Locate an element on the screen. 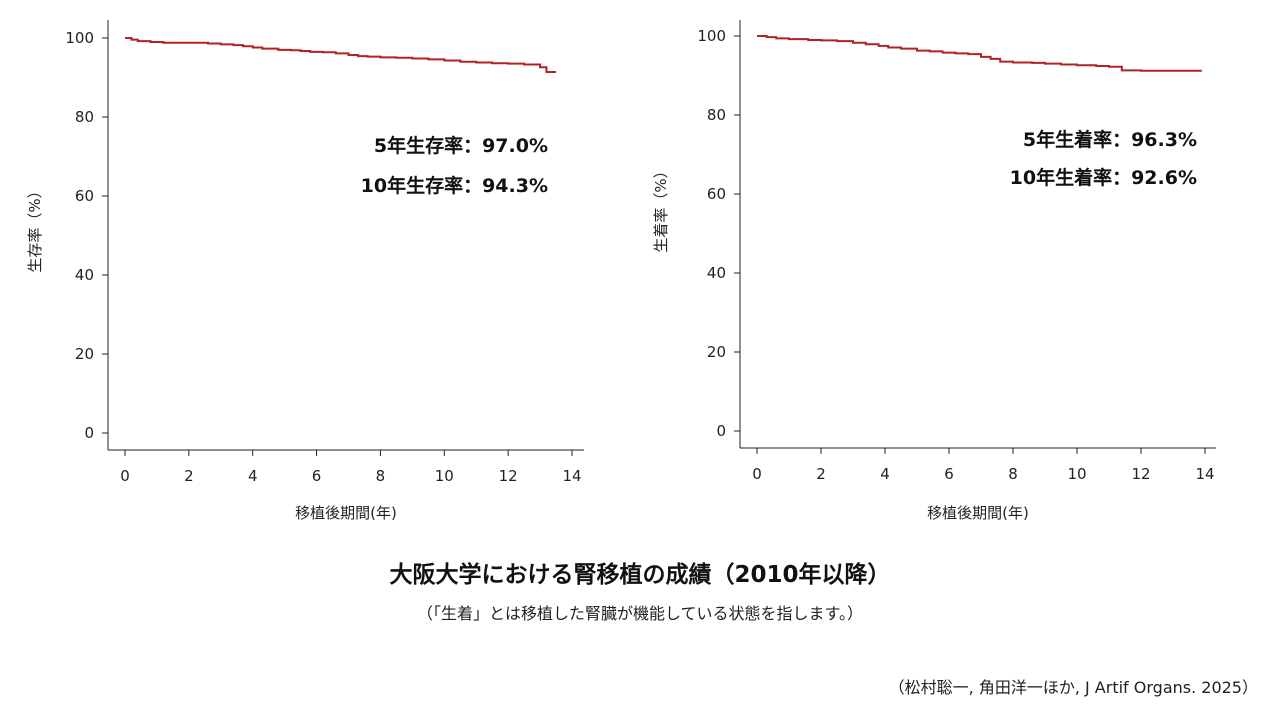  rate-annotation: 5年生存率：97.0% is located at coordinates (461, 145).